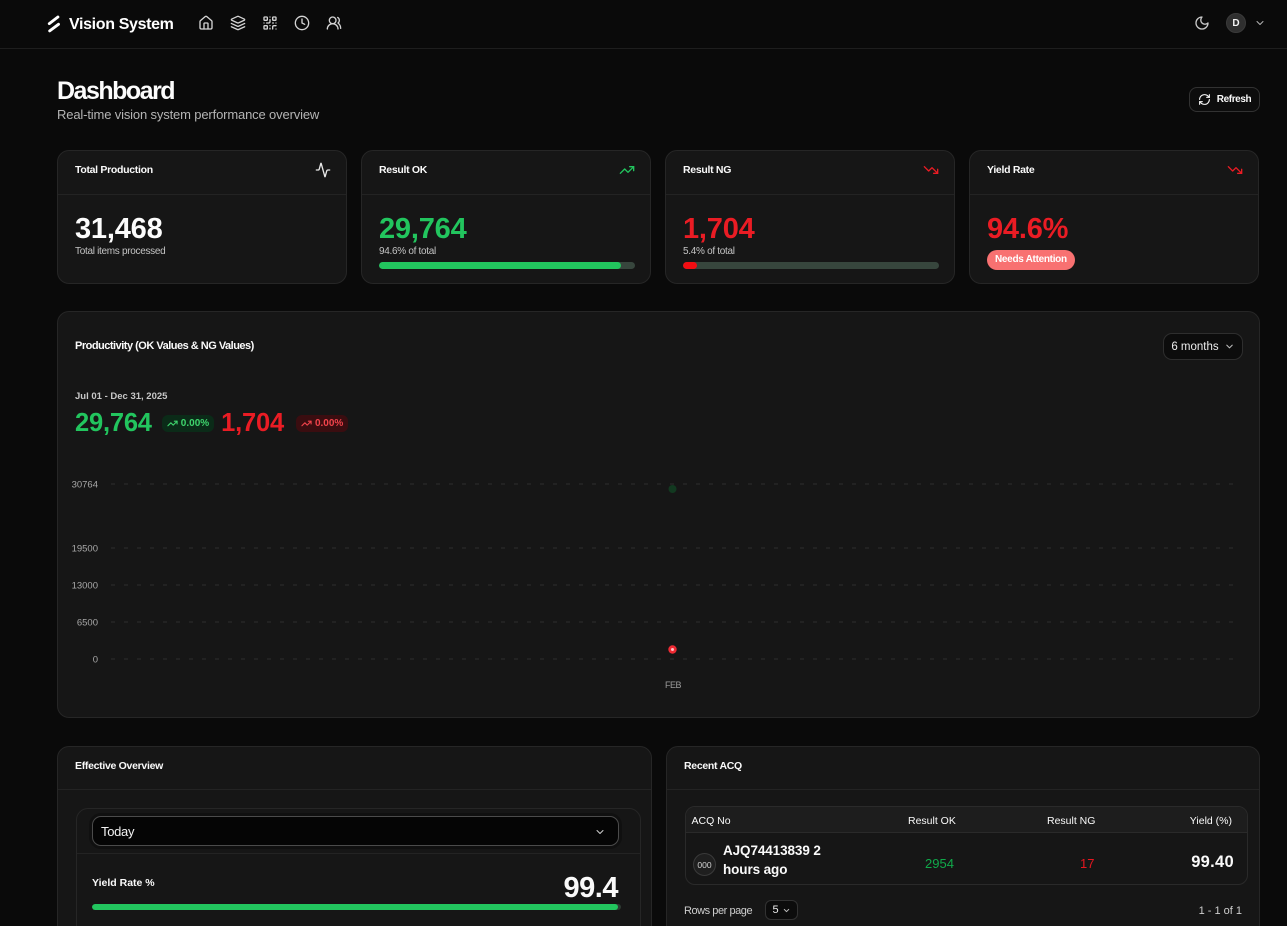 The height and width of the screenshot is (926, 1287). I want to click on svg-text: FEB, so click(673, 685).